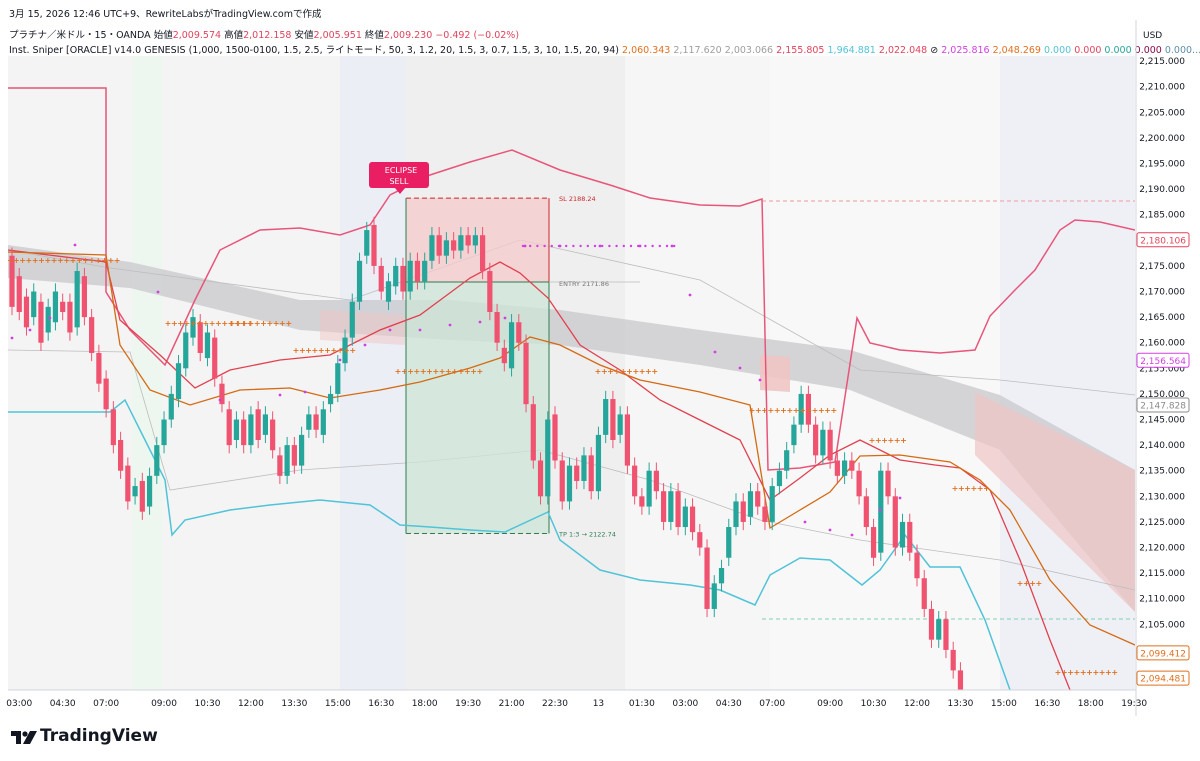 The image size is (1200, 761). What do you see at coordinates (477, 407) in the screenshot?
I see `take-profit-zone` at bounding box center [477, 407].